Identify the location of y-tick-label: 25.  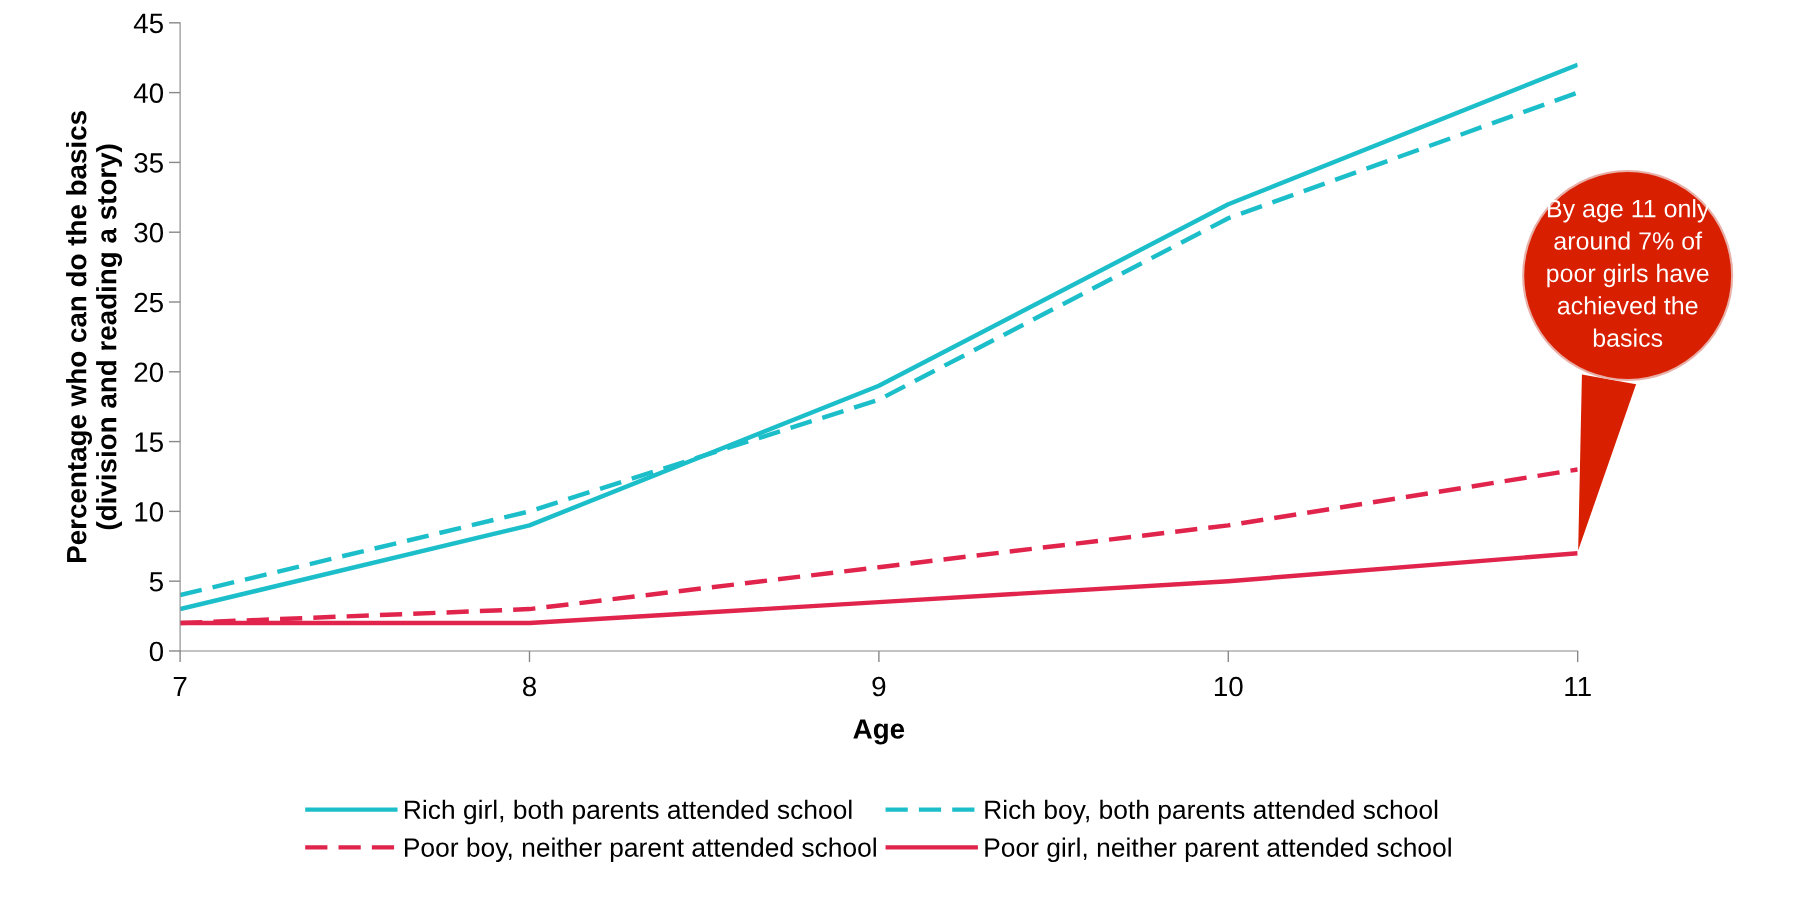
(148, 302).